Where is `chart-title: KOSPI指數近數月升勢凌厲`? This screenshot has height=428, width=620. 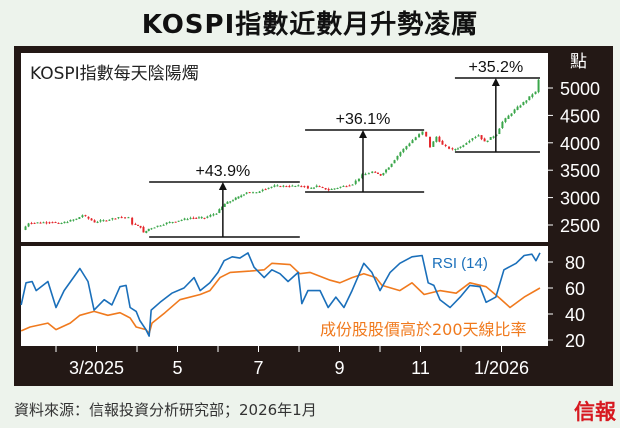 chart-title: KOSPI指數近數月升勢凌厲 is located at coordinates (310, 25).